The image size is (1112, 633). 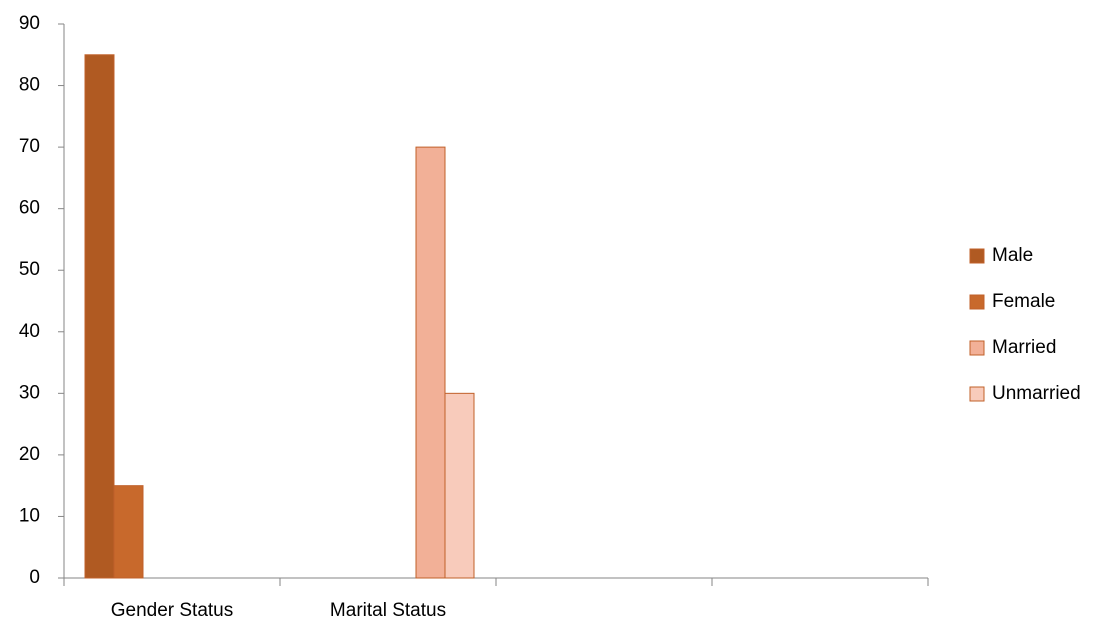 I want to click on y-tick-label: 50, so click(x=29, y=269).